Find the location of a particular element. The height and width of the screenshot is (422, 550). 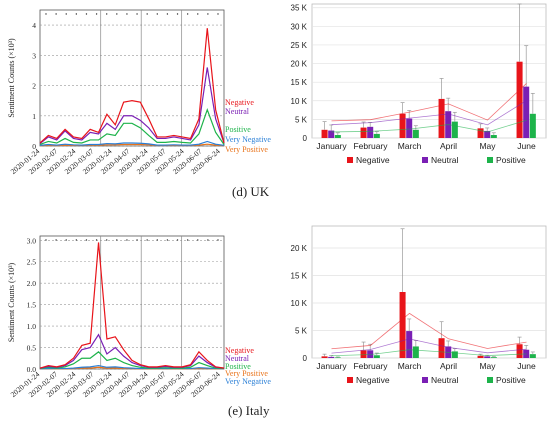

uk-line-legend-very_negative: Very Negative is located at coordinates (248, 139).